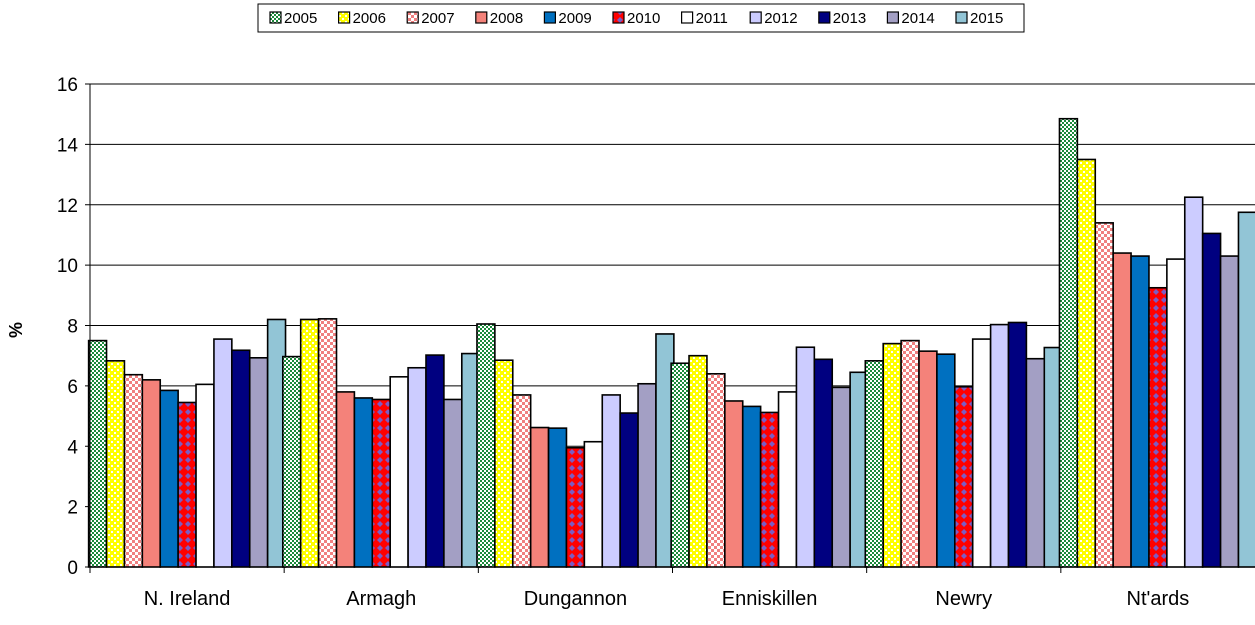 The height and width of the screenshot is (625, 1255). I want to click on bar-2009-nt-ards, so click(1140, 411).